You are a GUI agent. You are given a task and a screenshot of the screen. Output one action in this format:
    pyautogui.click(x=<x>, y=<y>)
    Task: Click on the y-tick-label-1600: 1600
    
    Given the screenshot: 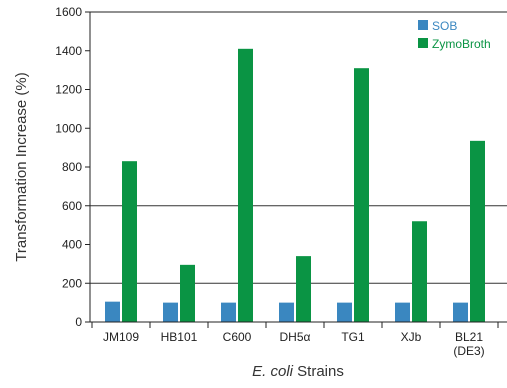 What is the action you would take?
    pyautogui.click(x=68, y=12)
    